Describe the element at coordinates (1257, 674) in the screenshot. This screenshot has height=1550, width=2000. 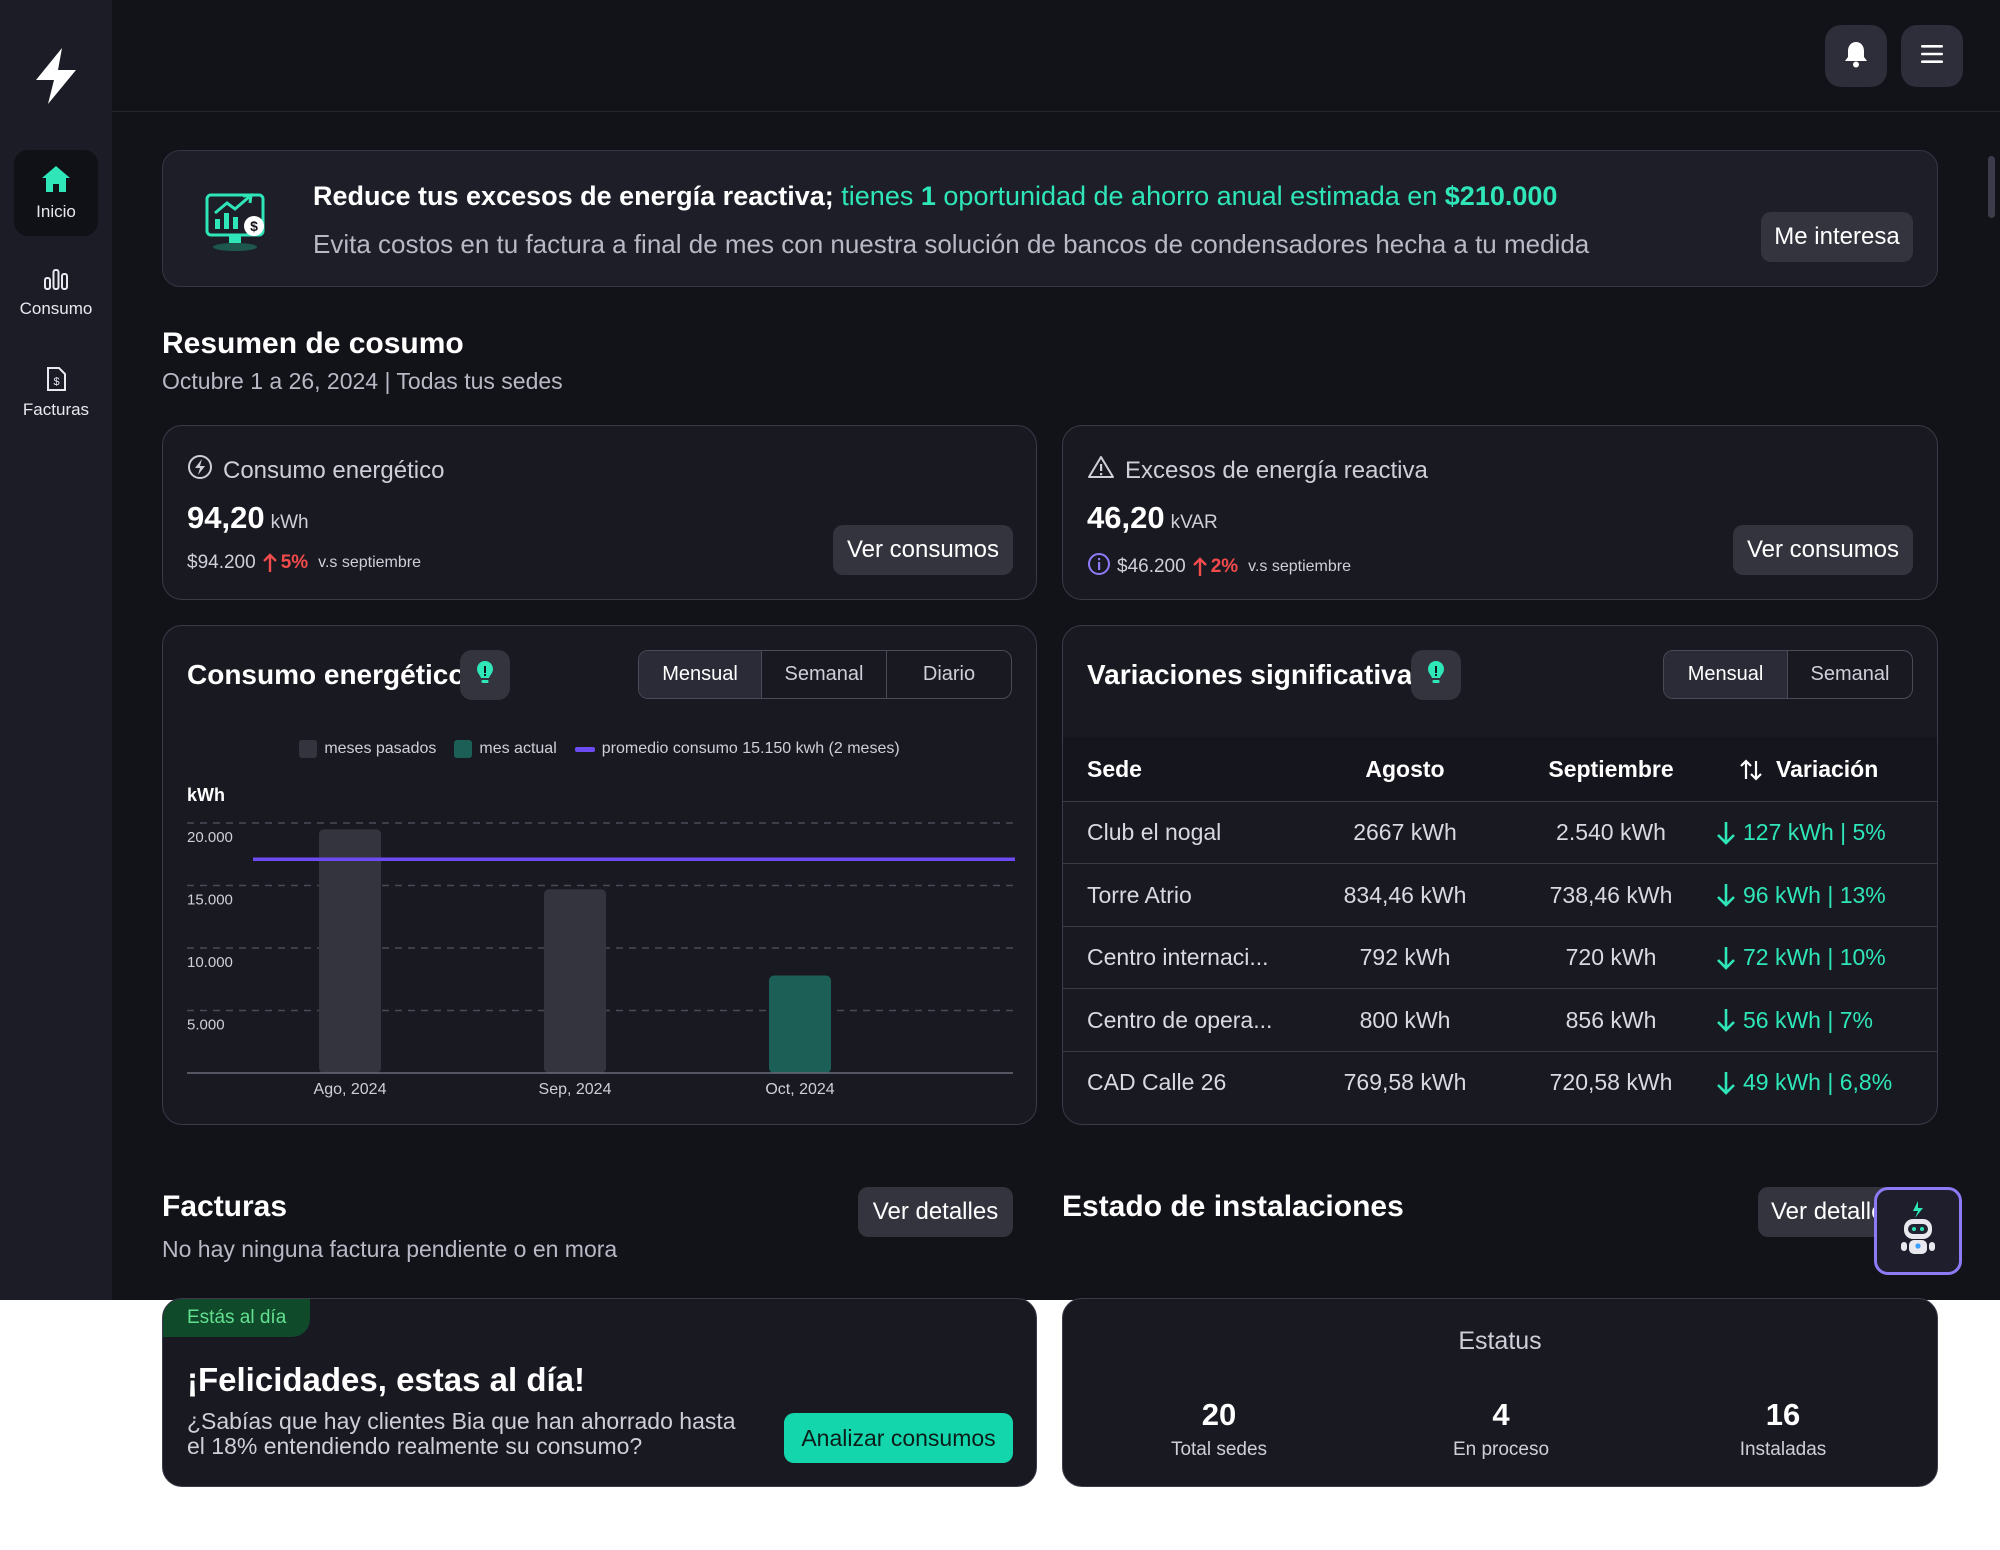
I see `variations-title: Variaciones significativas` at that location.